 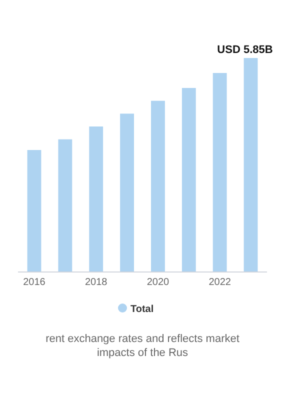 What do you see at coordinates (34, 282) in the screenshot?
I see `x-tick-label: 2016` at bounding box center [34, 282].